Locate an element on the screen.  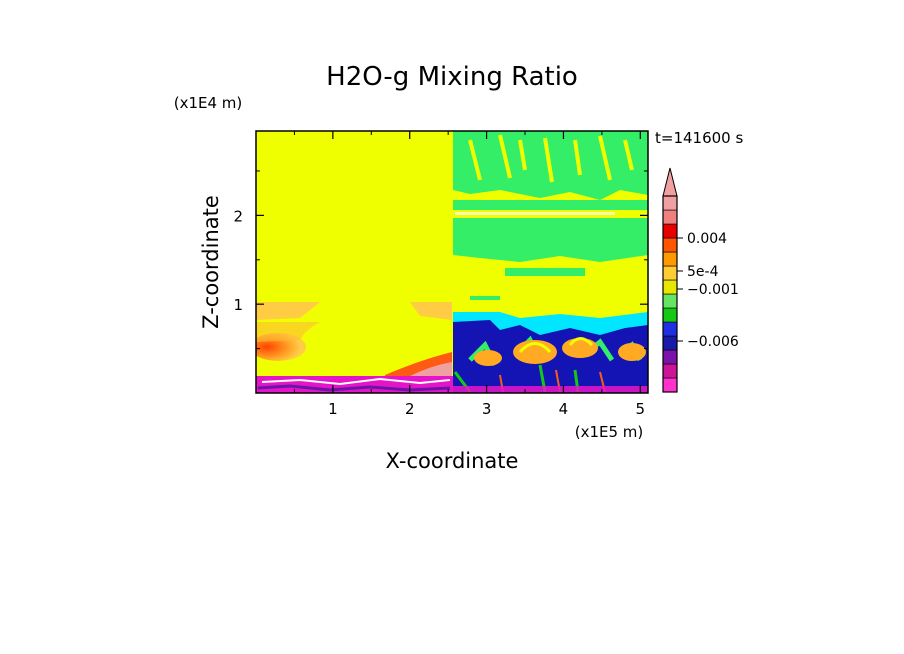
mid-pink-core is located at coordinates (431, 370).